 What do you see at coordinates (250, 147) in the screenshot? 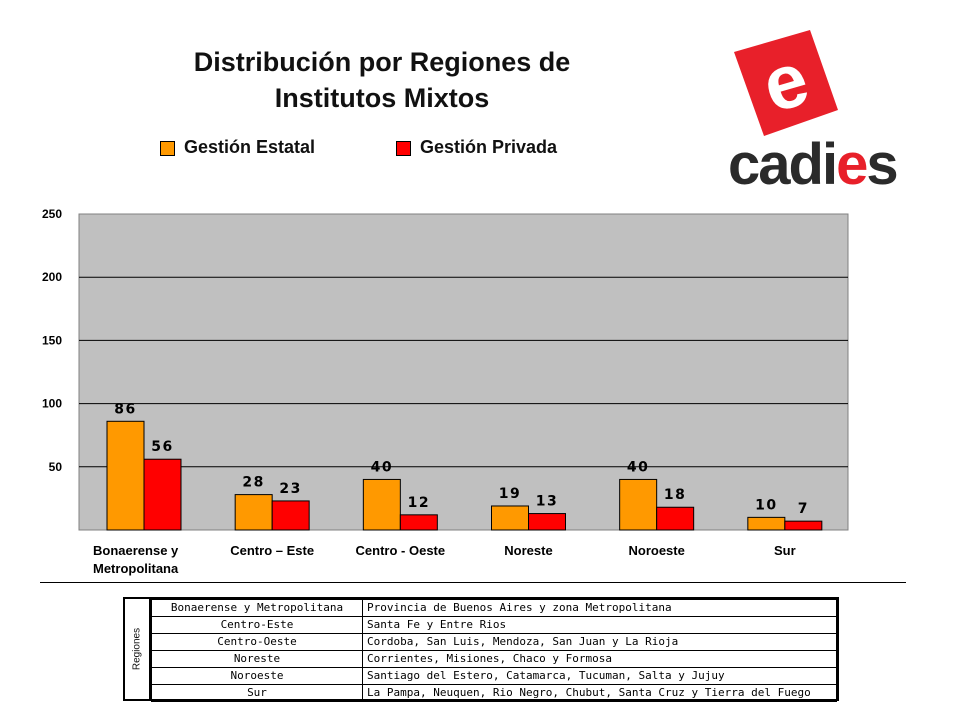
I see `legend-label-estatal: Gestión Estatal` at bounding box center [250, 147].